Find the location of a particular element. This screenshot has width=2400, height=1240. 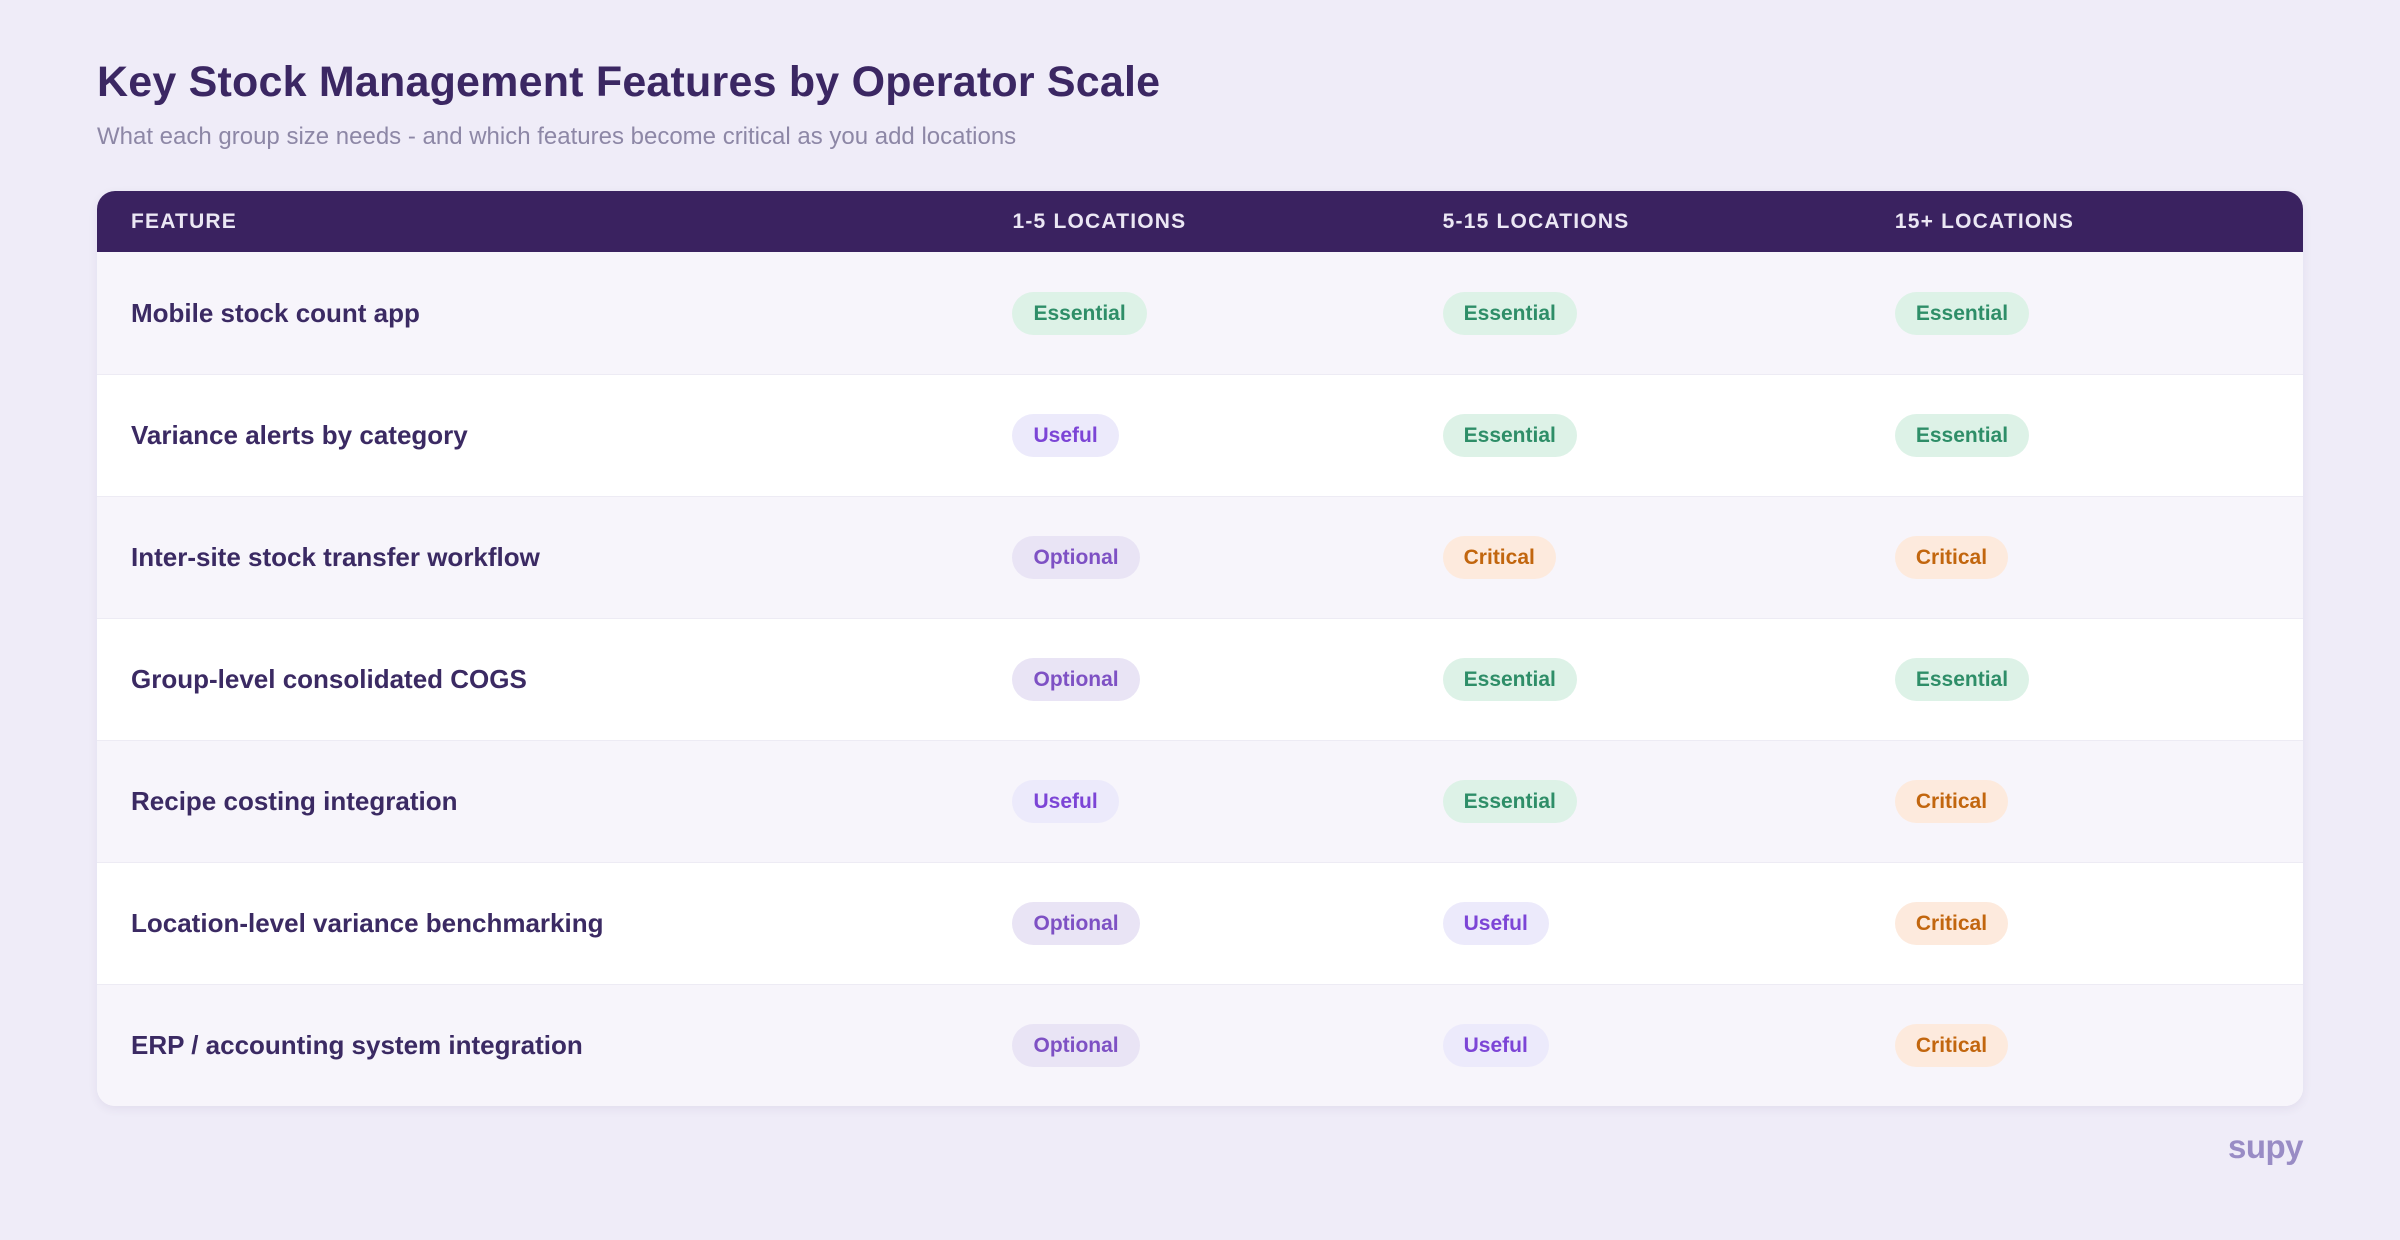

feature-name: Variance alerts by category is located at coordinates (299, 435).